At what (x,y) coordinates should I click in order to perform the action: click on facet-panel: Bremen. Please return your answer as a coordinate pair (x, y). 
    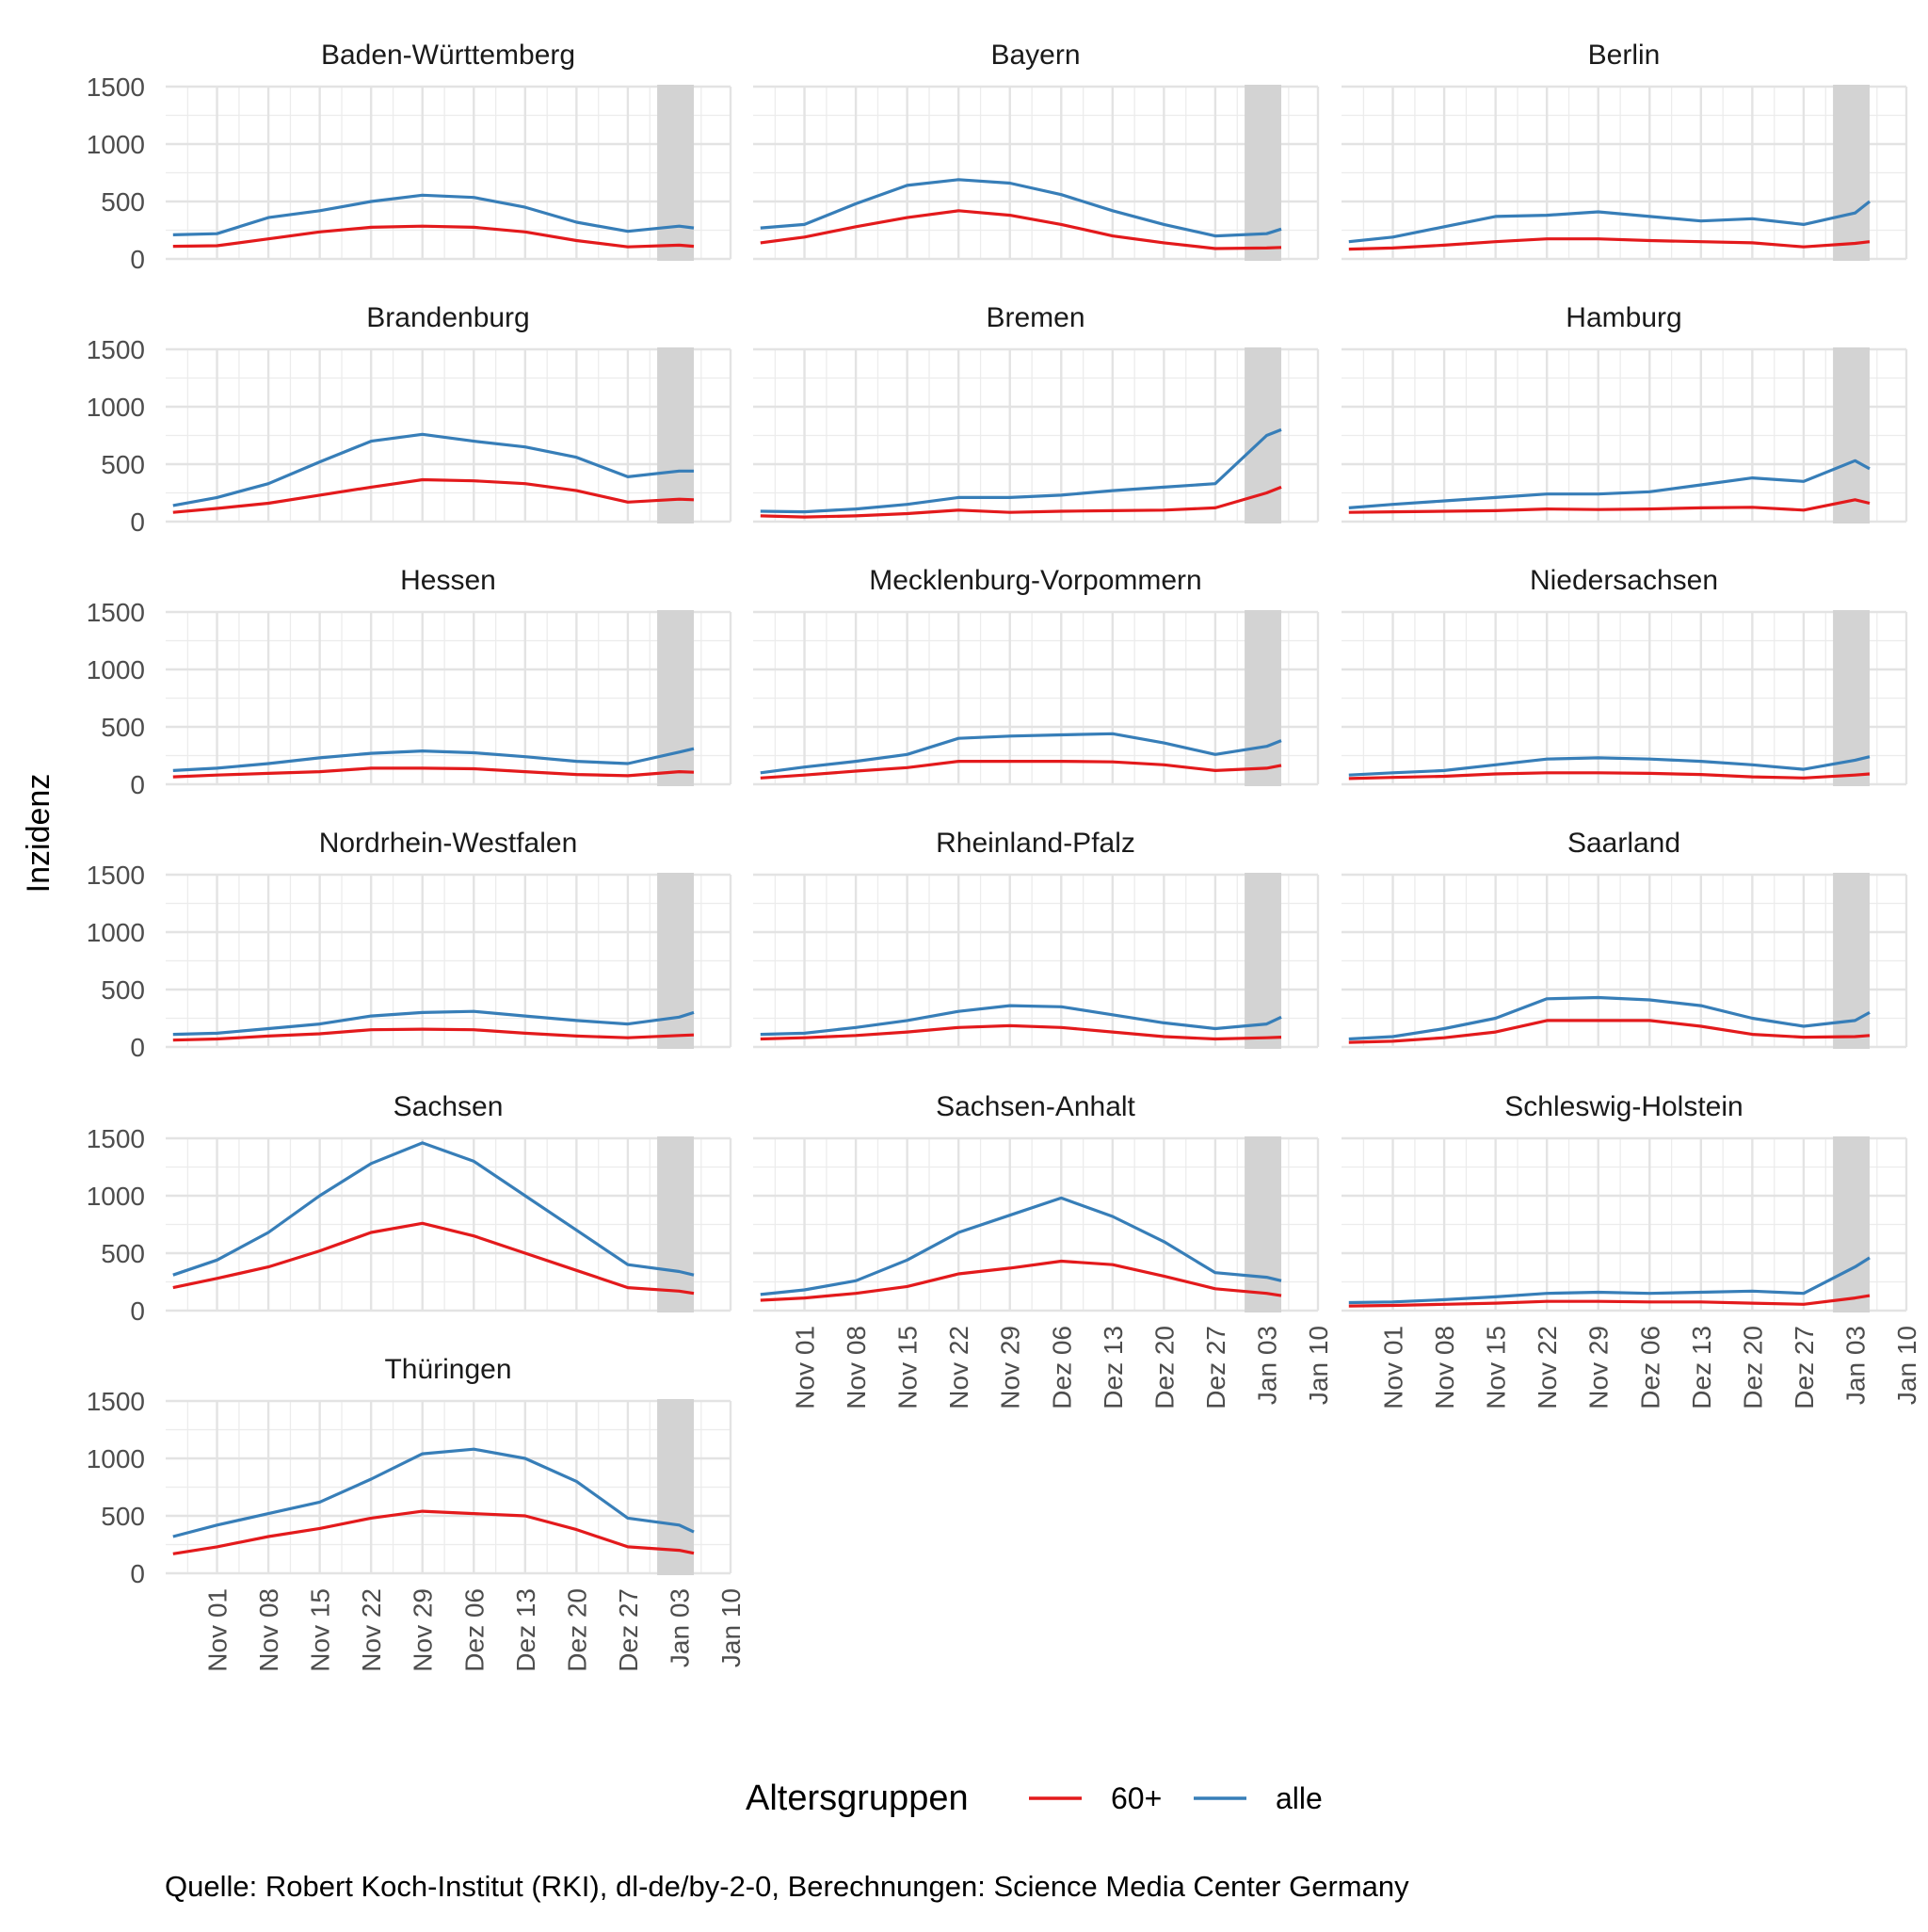
    Looking at the image, I should click on (1036, 412).